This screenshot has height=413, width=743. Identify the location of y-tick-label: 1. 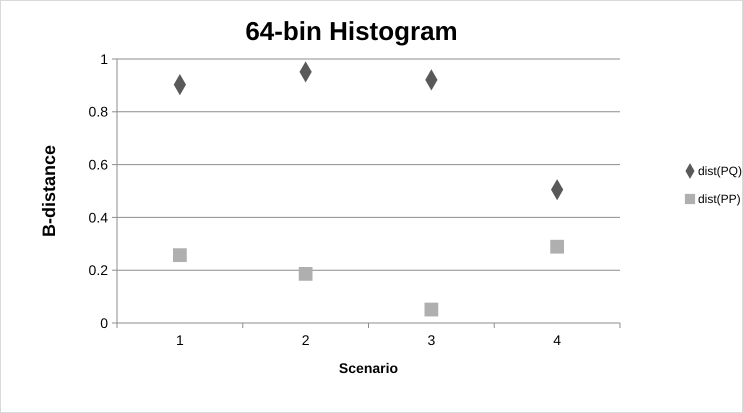
(104, 58).